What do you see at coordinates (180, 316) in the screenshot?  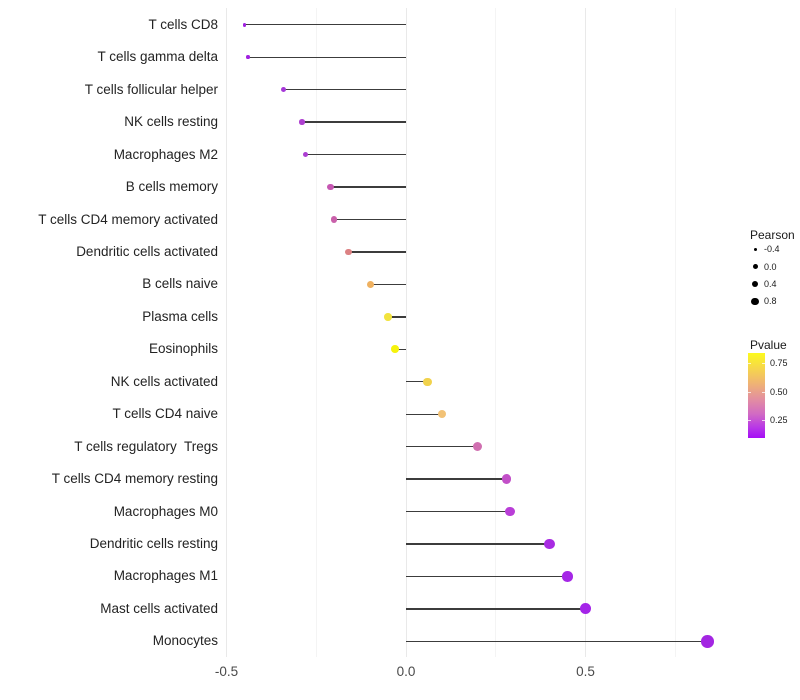 I see `category-label: Plasma cells` at bounding box center [180, 316].